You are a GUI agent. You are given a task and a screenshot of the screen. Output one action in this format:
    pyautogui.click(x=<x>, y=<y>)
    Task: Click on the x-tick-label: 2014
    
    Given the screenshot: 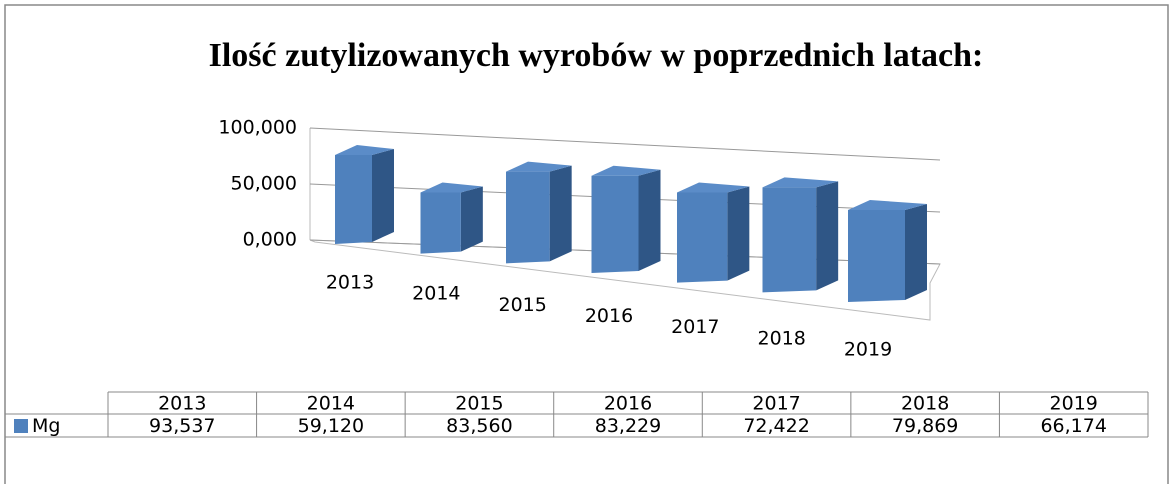 What is the action you would take?
    pyautogui.click(x=436, y=294)
    